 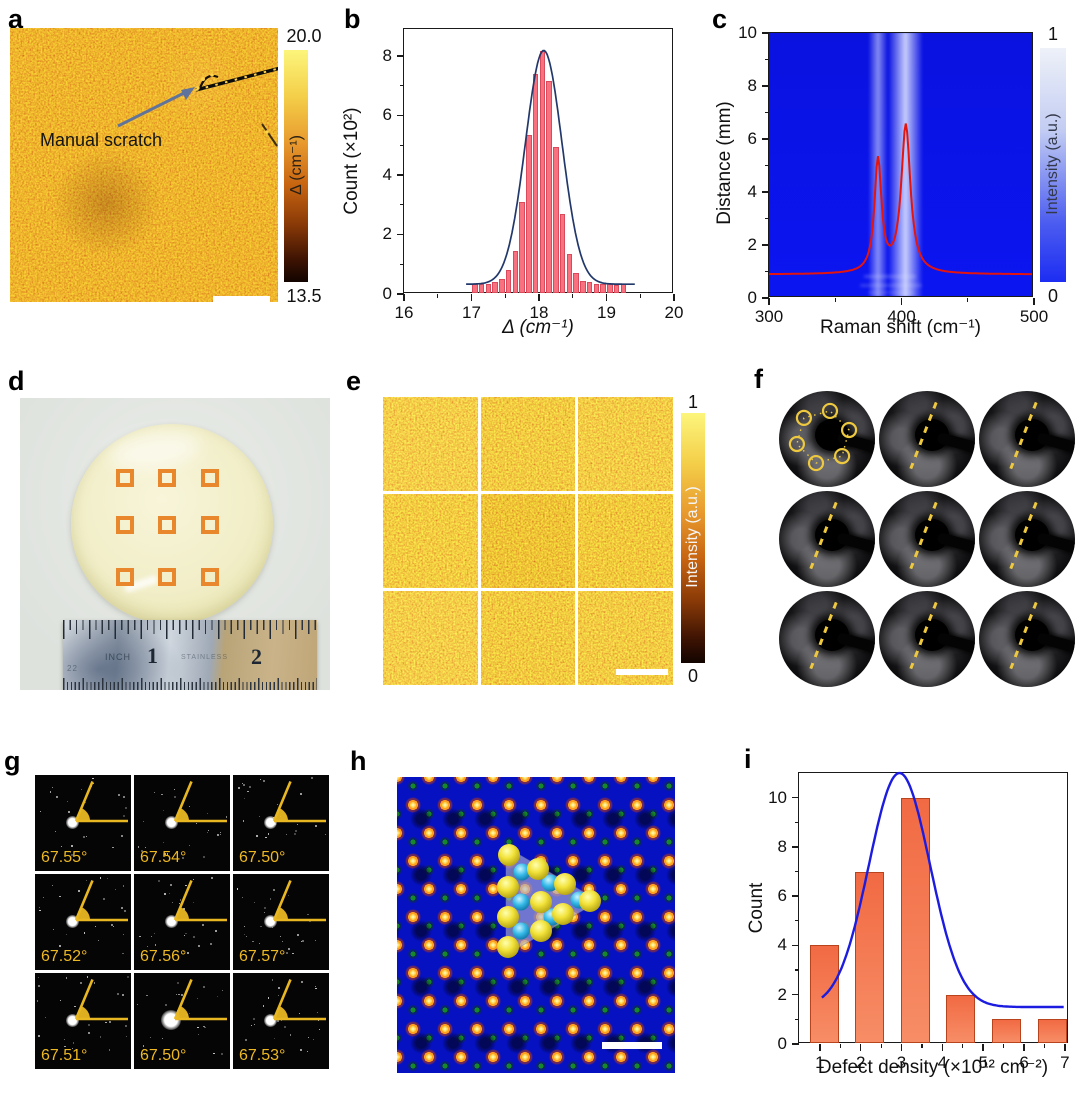 What do you see at coordinates (404, 312) in the screenshot?
I see `x-tick-label: 16` at bounding box center [404, 312].